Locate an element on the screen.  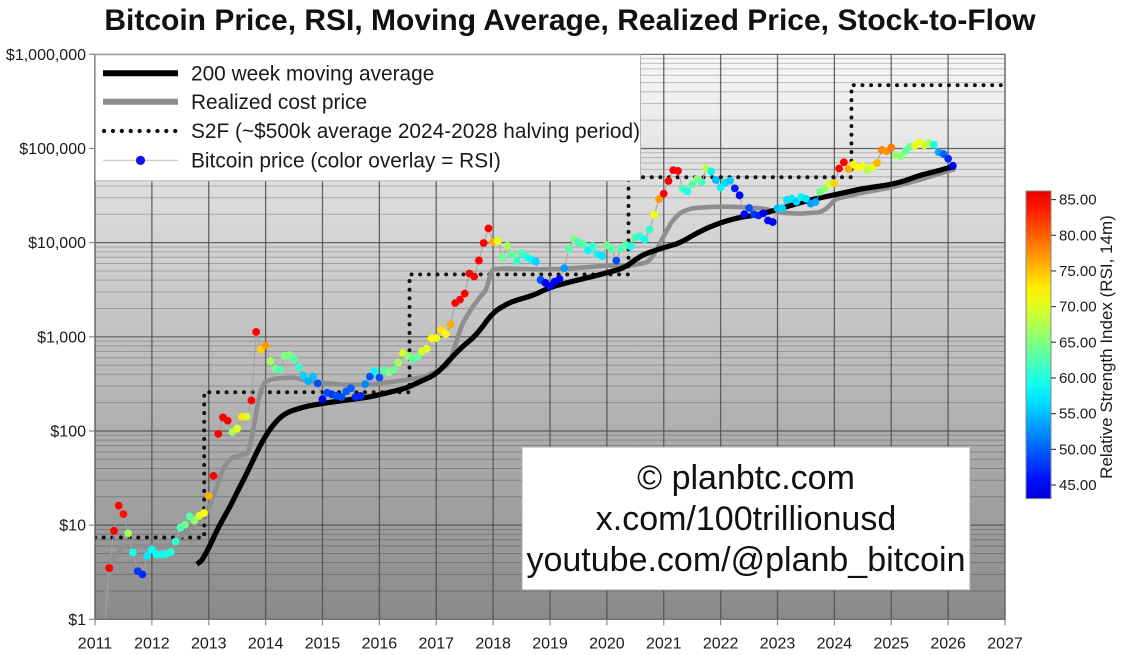
svg-text: $100 is located at coordinates (68, 431).